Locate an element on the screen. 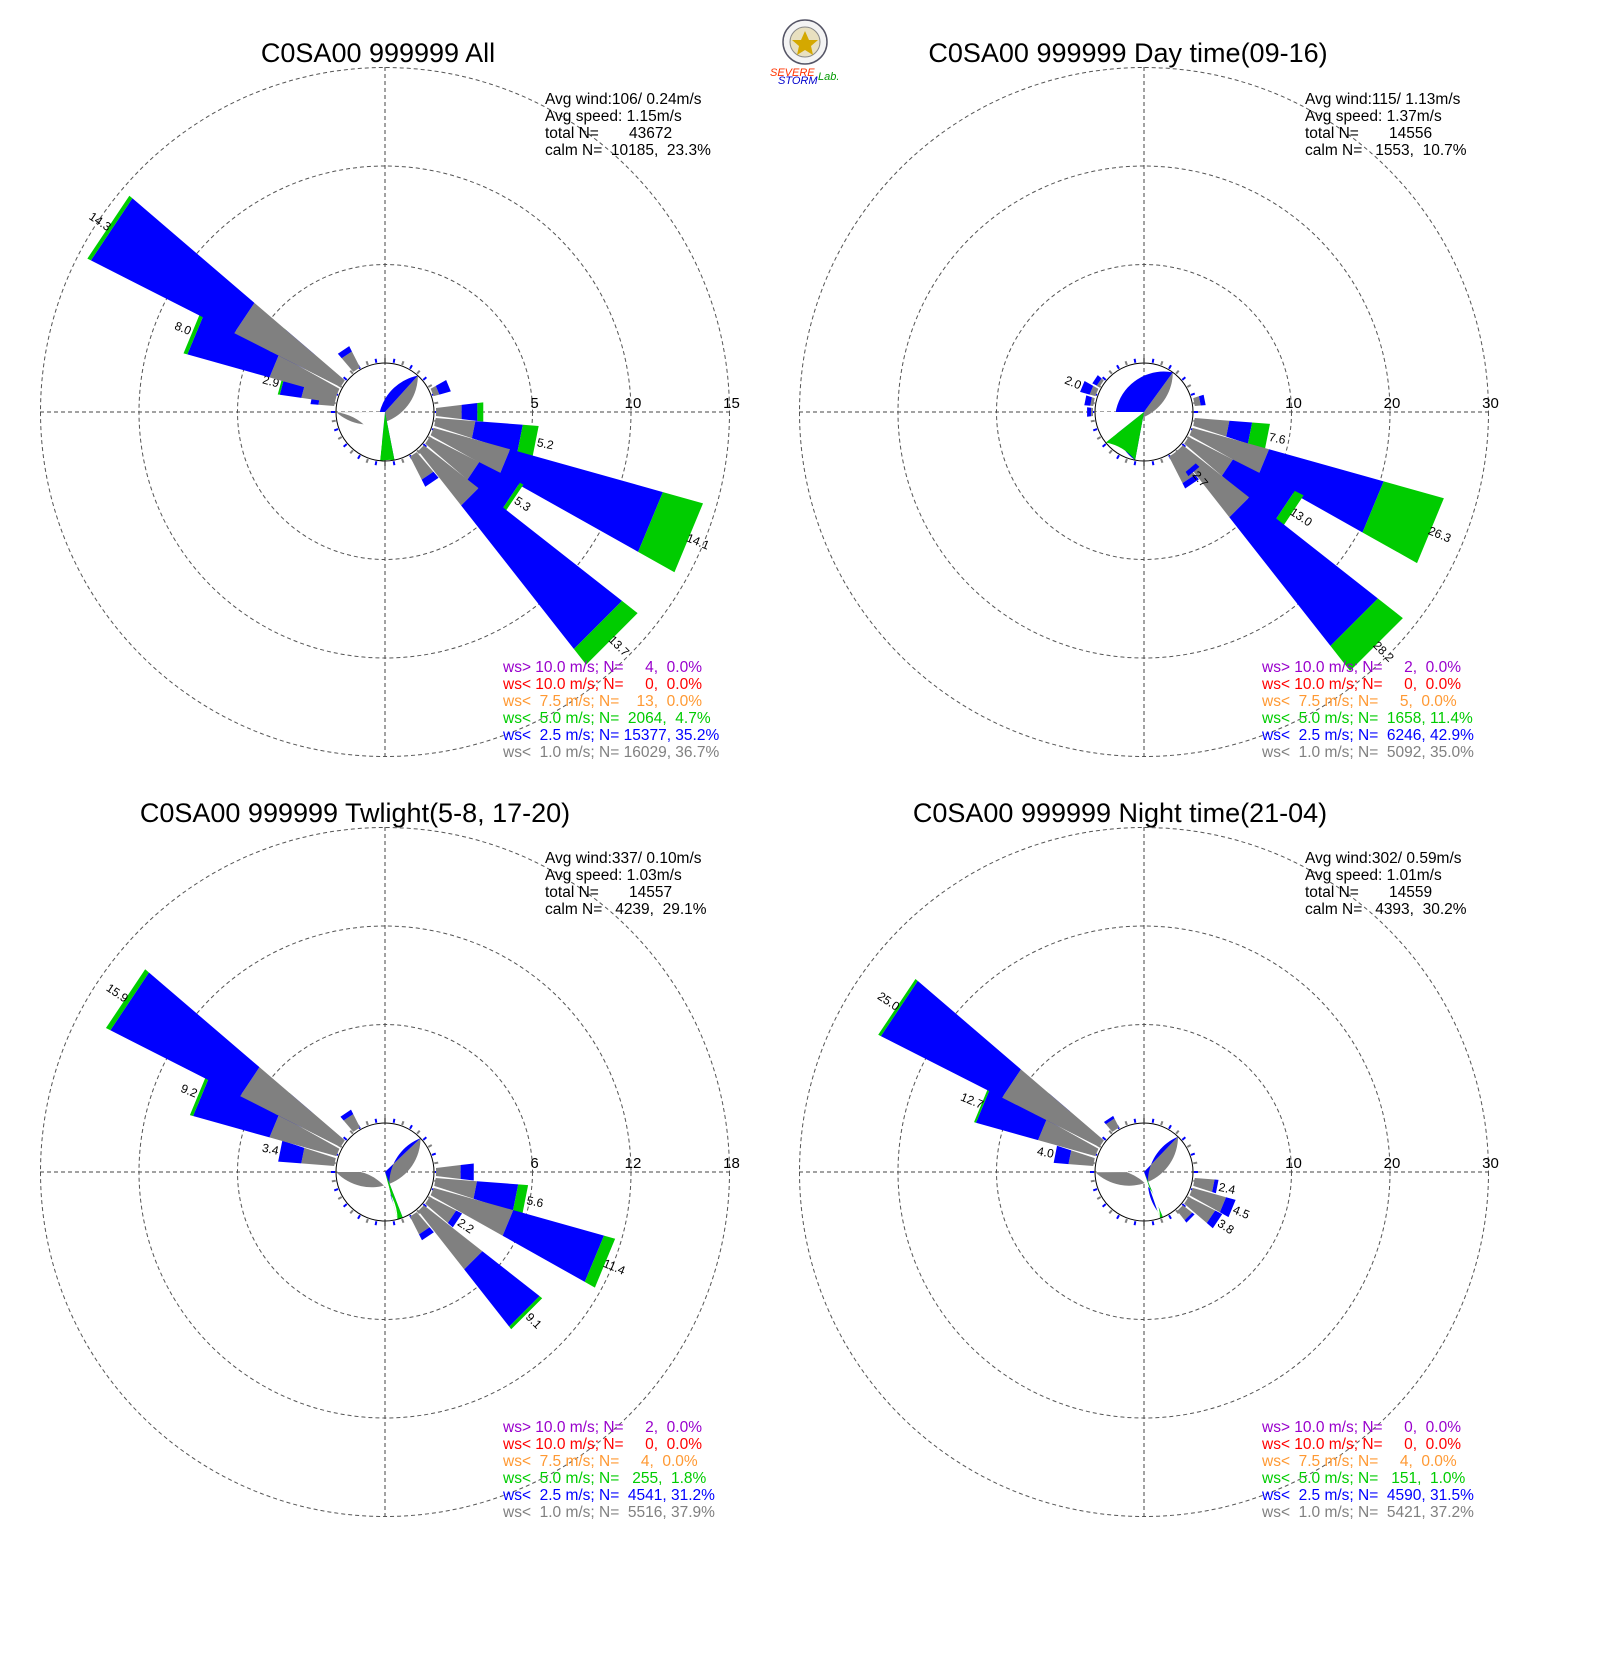 The width and height of the screenshot is (1620, 1660). bar-label: 7.6 is located at coordinates (1277, 438).